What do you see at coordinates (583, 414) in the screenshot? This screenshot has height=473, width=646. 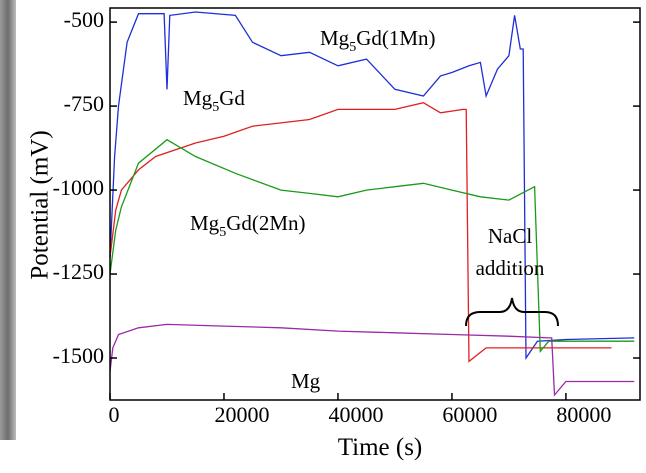 I see `x-tick-label: 80000` at bounding box center [583, 414].